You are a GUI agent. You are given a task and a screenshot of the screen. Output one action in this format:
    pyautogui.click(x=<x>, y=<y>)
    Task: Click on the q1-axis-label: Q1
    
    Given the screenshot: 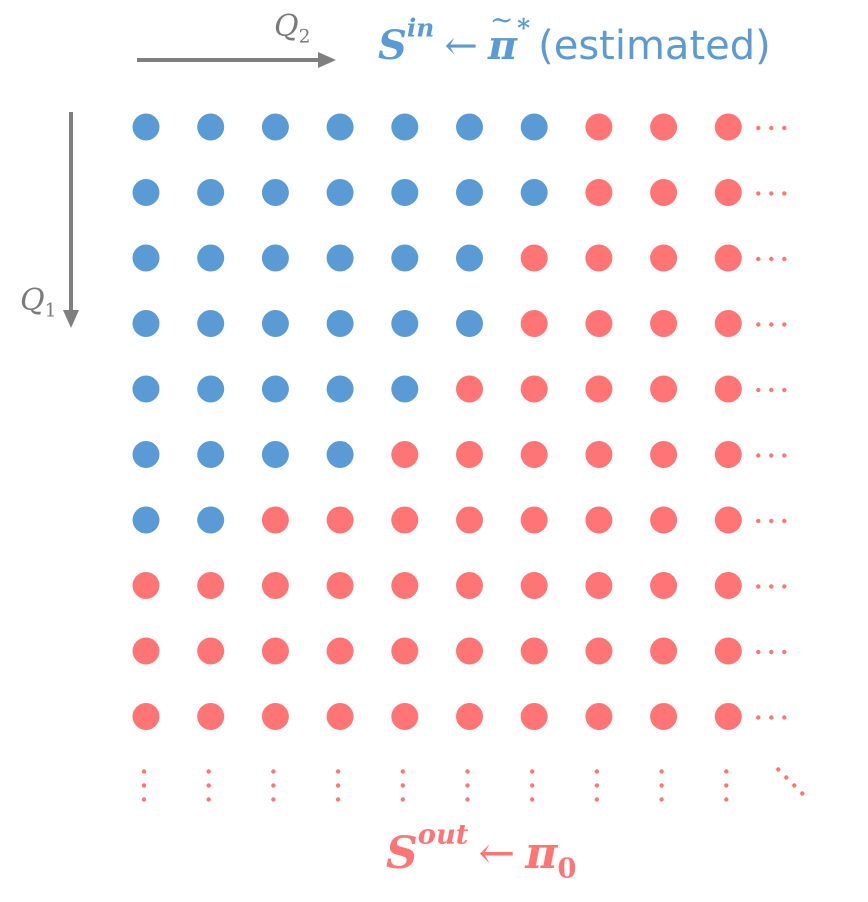 What is the action you would take?
    pyautogui.click(x=38, y=302)
    